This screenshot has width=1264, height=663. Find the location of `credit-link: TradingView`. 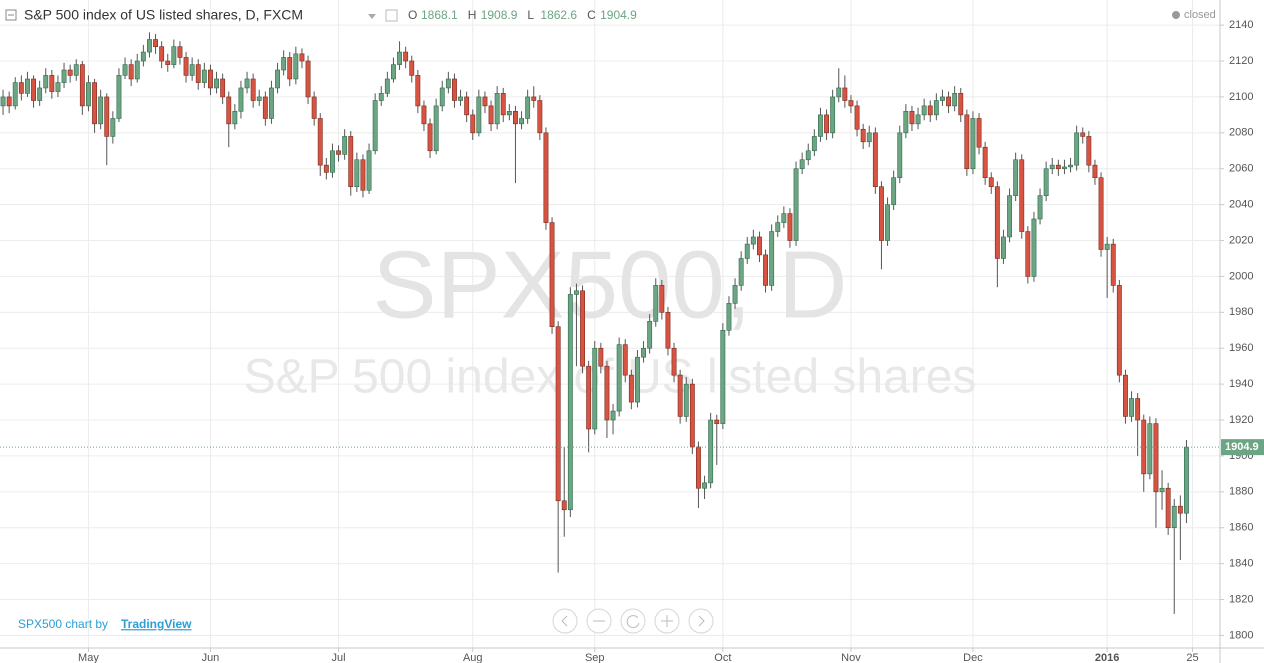

credit-link: TradingView is located at coordinates (156, 624).